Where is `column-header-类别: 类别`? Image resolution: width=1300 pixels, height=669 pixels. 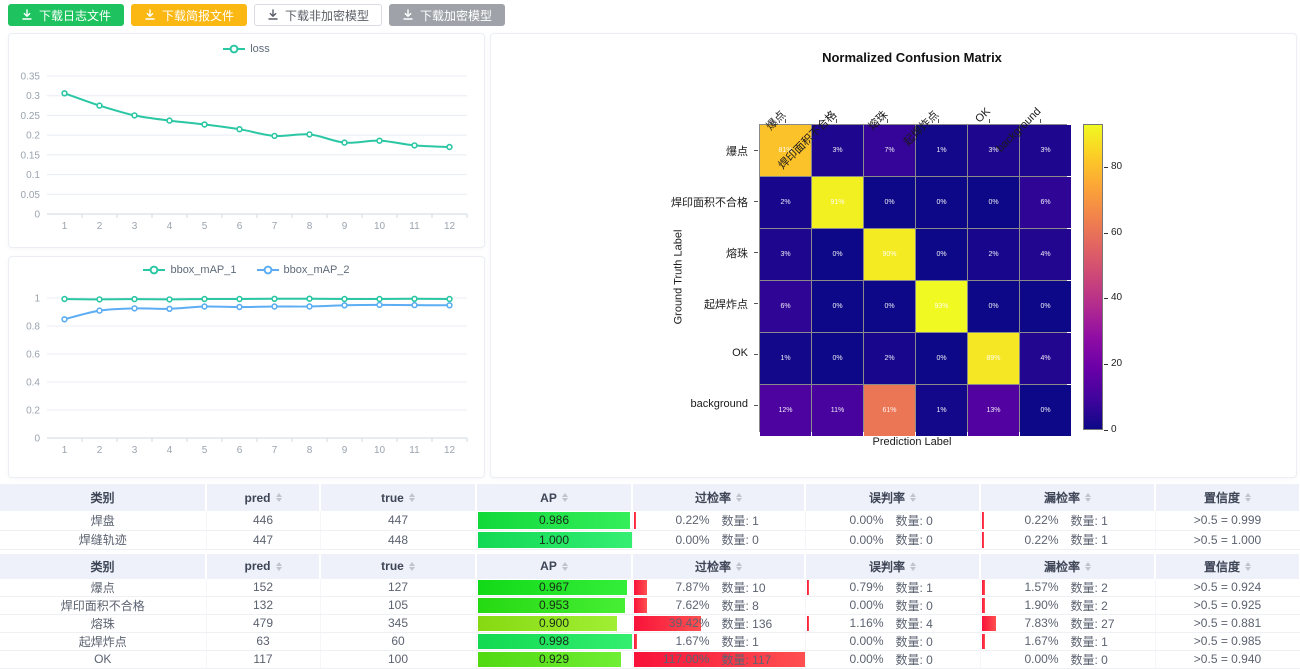
column-header-类别: 类别 is located at coordinates (103, 497).